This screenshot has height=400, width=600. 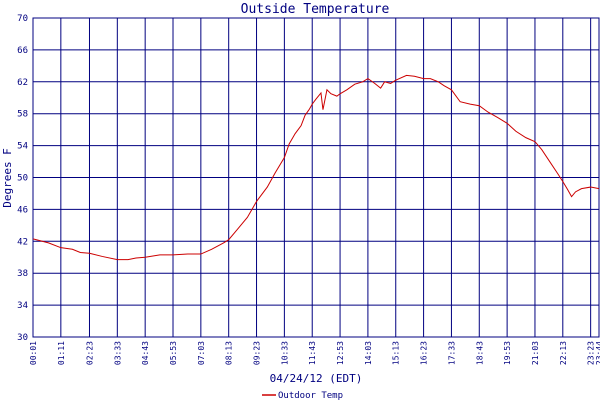 I want to click on x-tick-label: 19:53, so click(x=507, y=353).